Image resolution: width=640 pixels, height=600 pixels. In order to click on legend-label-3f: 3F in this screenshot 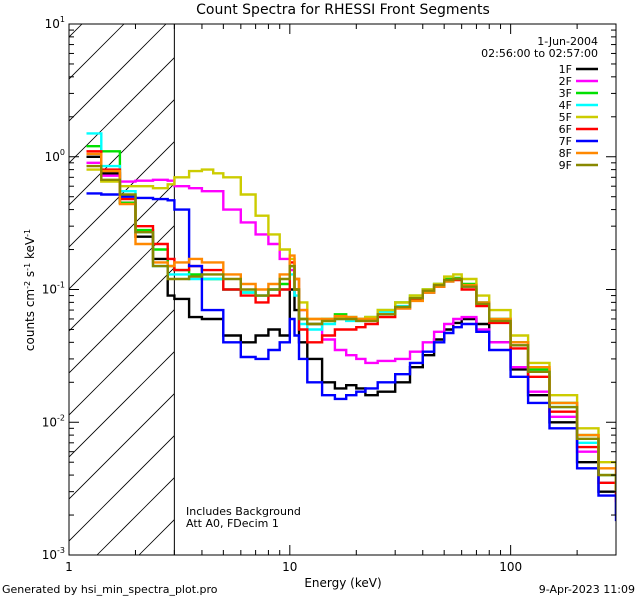, I will do `click(565, 93)`.